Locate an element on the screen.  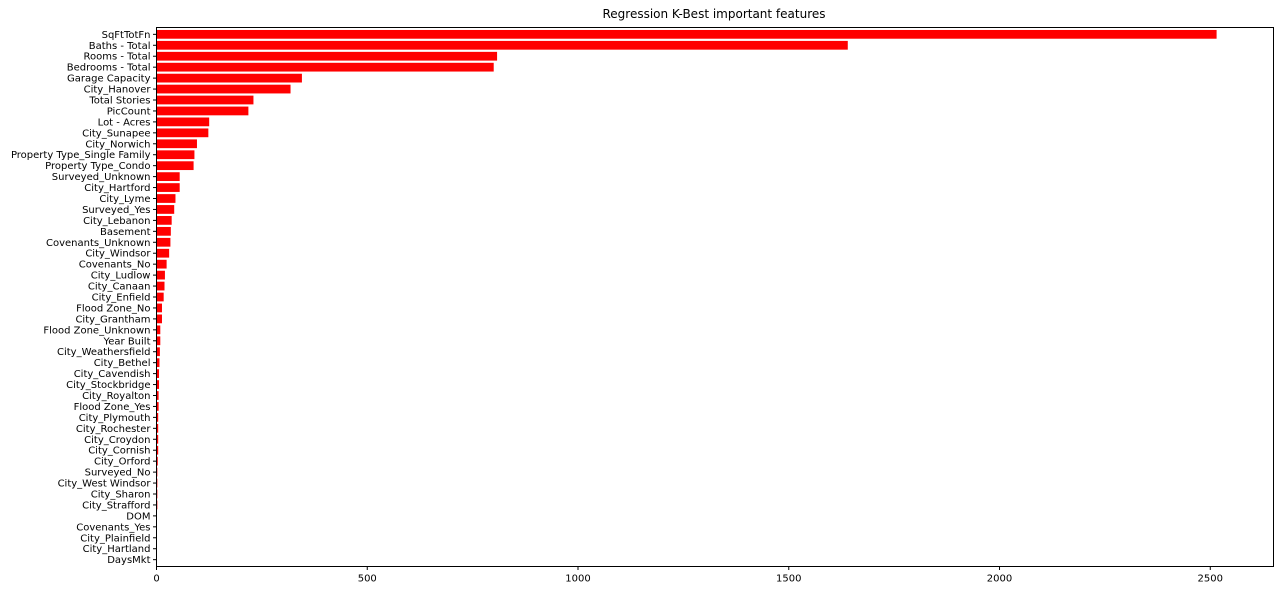
x-tick-label: 500 is located at coordinates (367, 579).